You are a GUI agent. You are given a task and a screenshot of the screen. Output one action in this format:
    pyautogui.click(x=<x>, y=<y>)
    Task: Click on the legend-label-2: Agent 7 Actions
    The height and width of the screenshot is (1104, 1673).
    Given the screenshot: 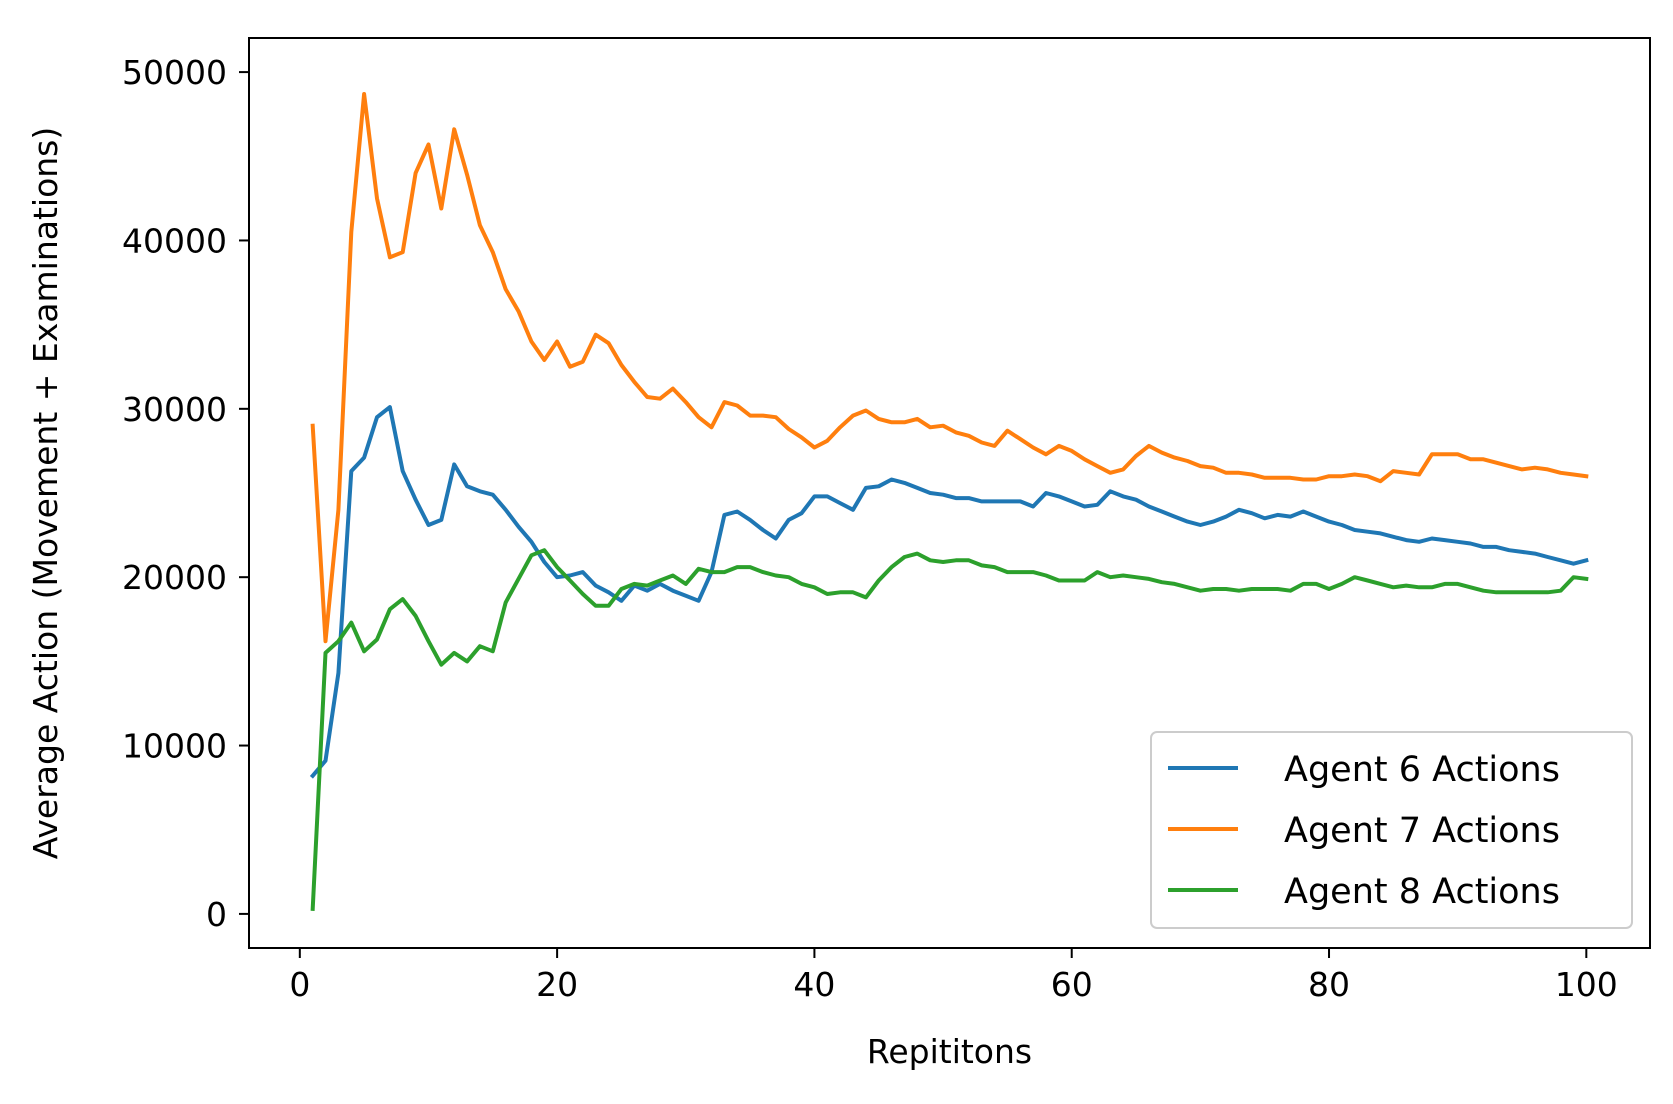 What is the action you would take?
    pyautogui.click(x=1422, y=831)
    